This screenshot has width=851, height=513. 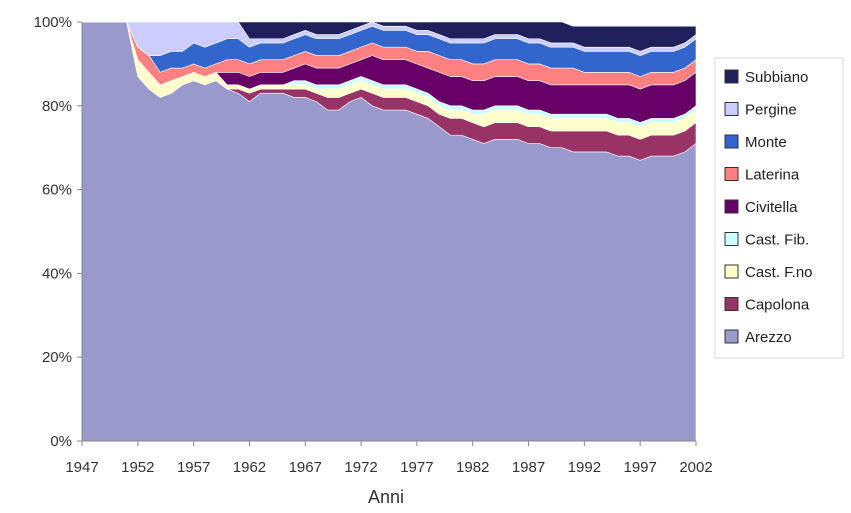 I want to click on legend-item-laterina: Laterina, so click(x=762, y=175).